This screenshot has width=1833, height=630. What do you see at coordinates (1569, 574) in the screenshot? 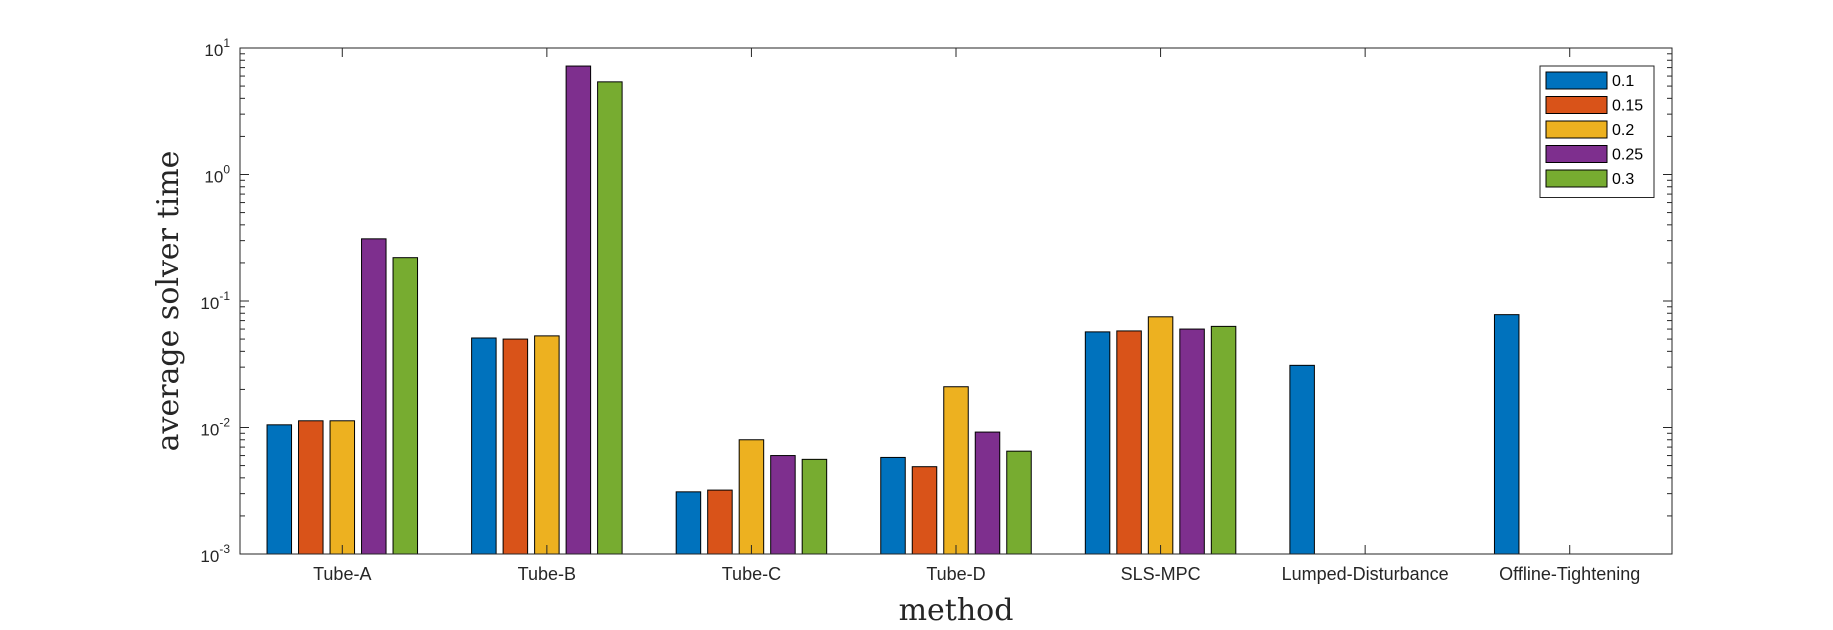
I see `x-tick-label: Offline-Tightening` at bounding box center [1569, 574].